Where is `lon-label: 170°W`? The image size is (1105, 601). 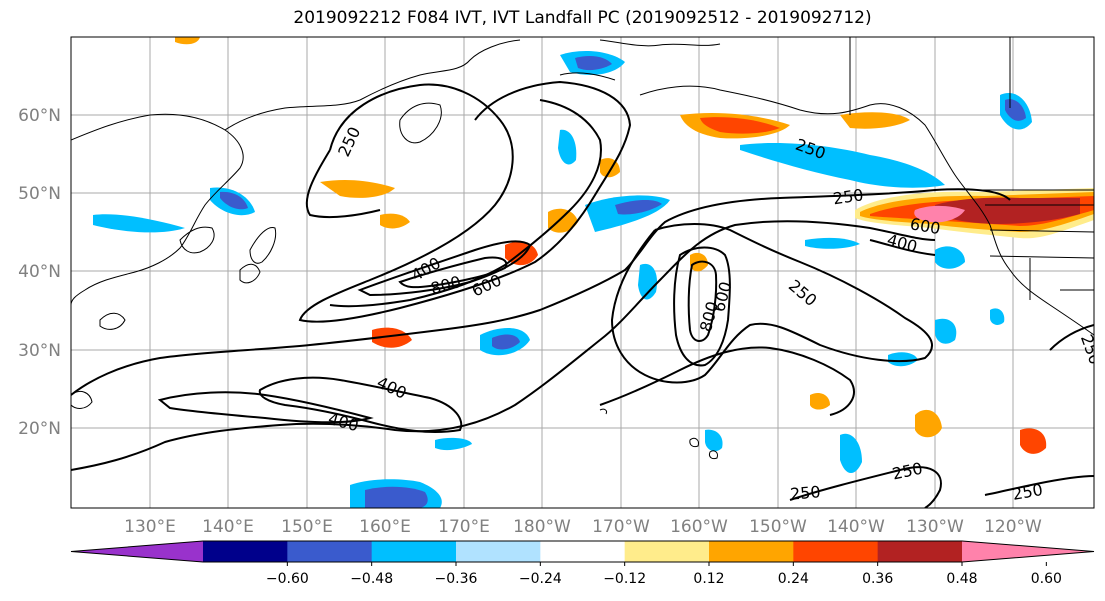 lon-label: 170°W is located at coordinates (621, 527).